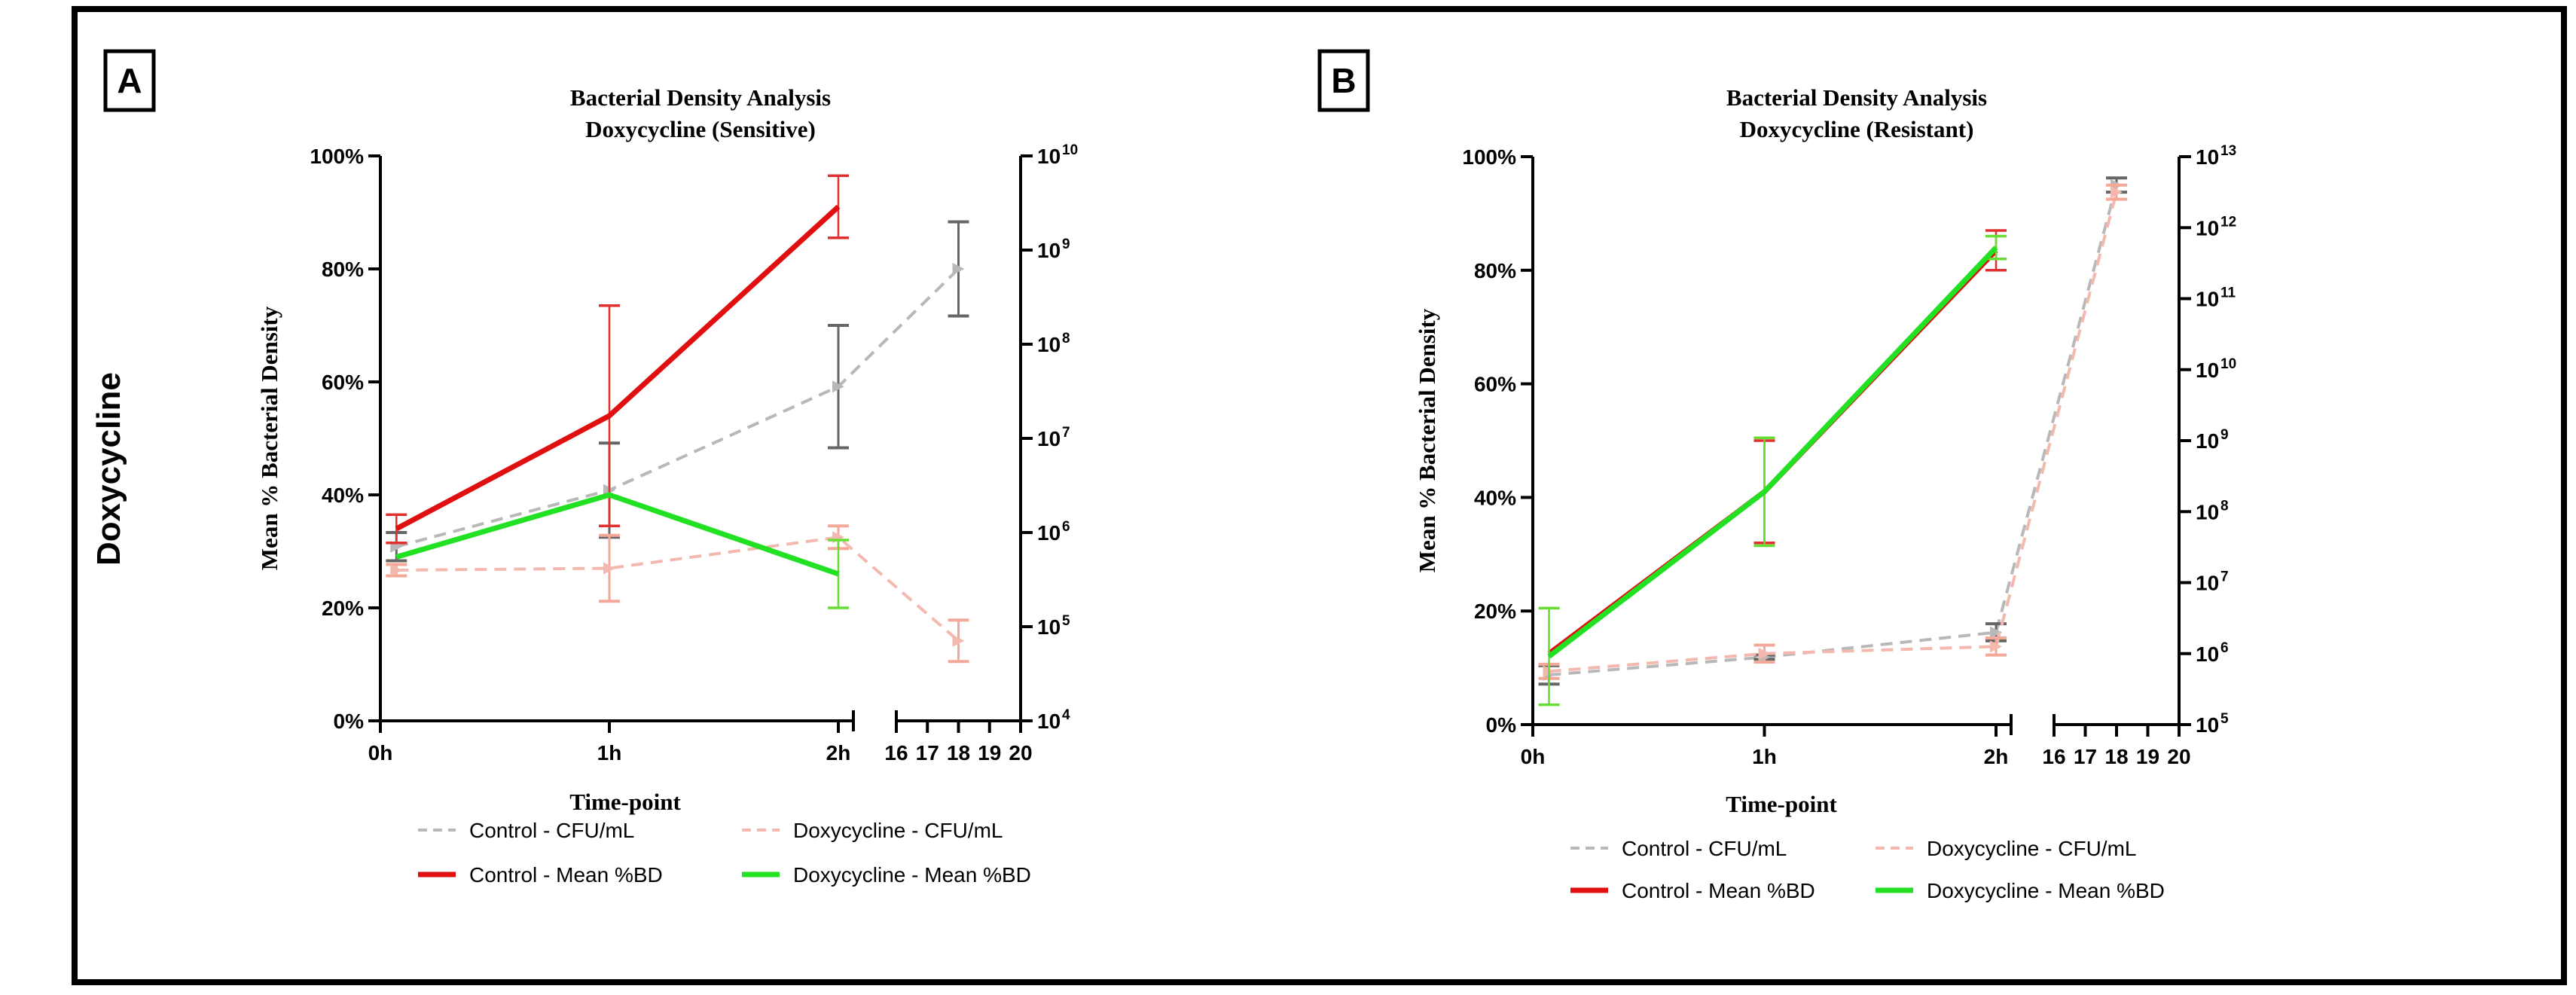 This screenshot has width=2576, height=995. I want to click on panel-letter: B, so click(1344, 80).